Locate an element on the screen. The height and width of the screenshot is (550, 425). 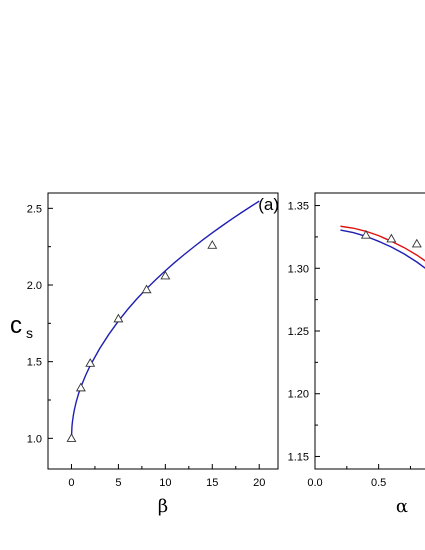
plot-area is located at coordinates (382, 247).